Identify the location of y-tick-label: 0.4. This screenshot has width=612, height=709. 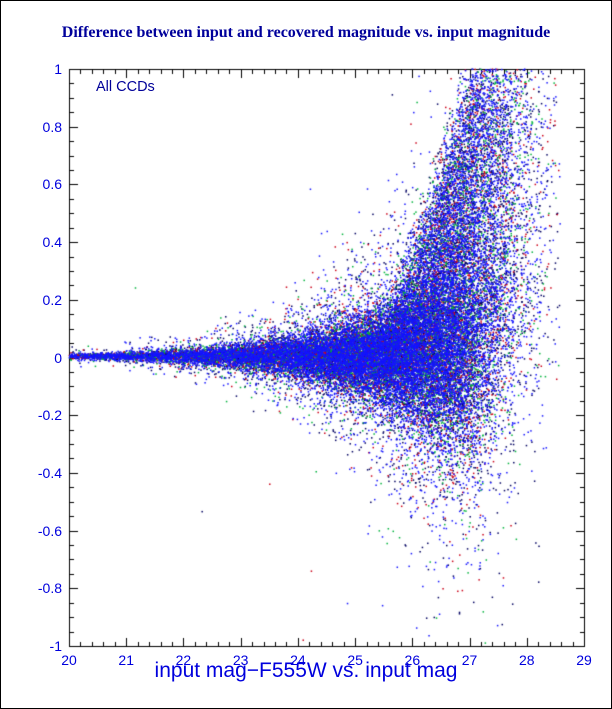
(52, 242).